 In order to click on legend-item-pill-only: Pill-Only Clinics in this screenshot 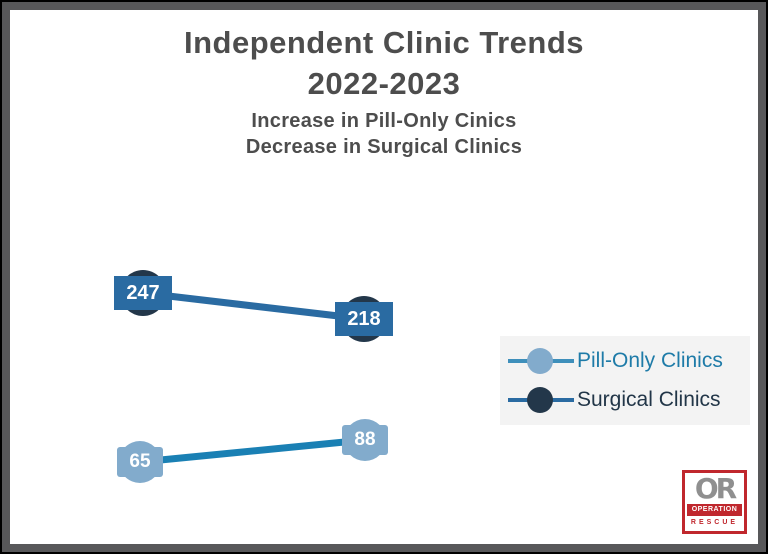, I will do `click(629, 361)`.